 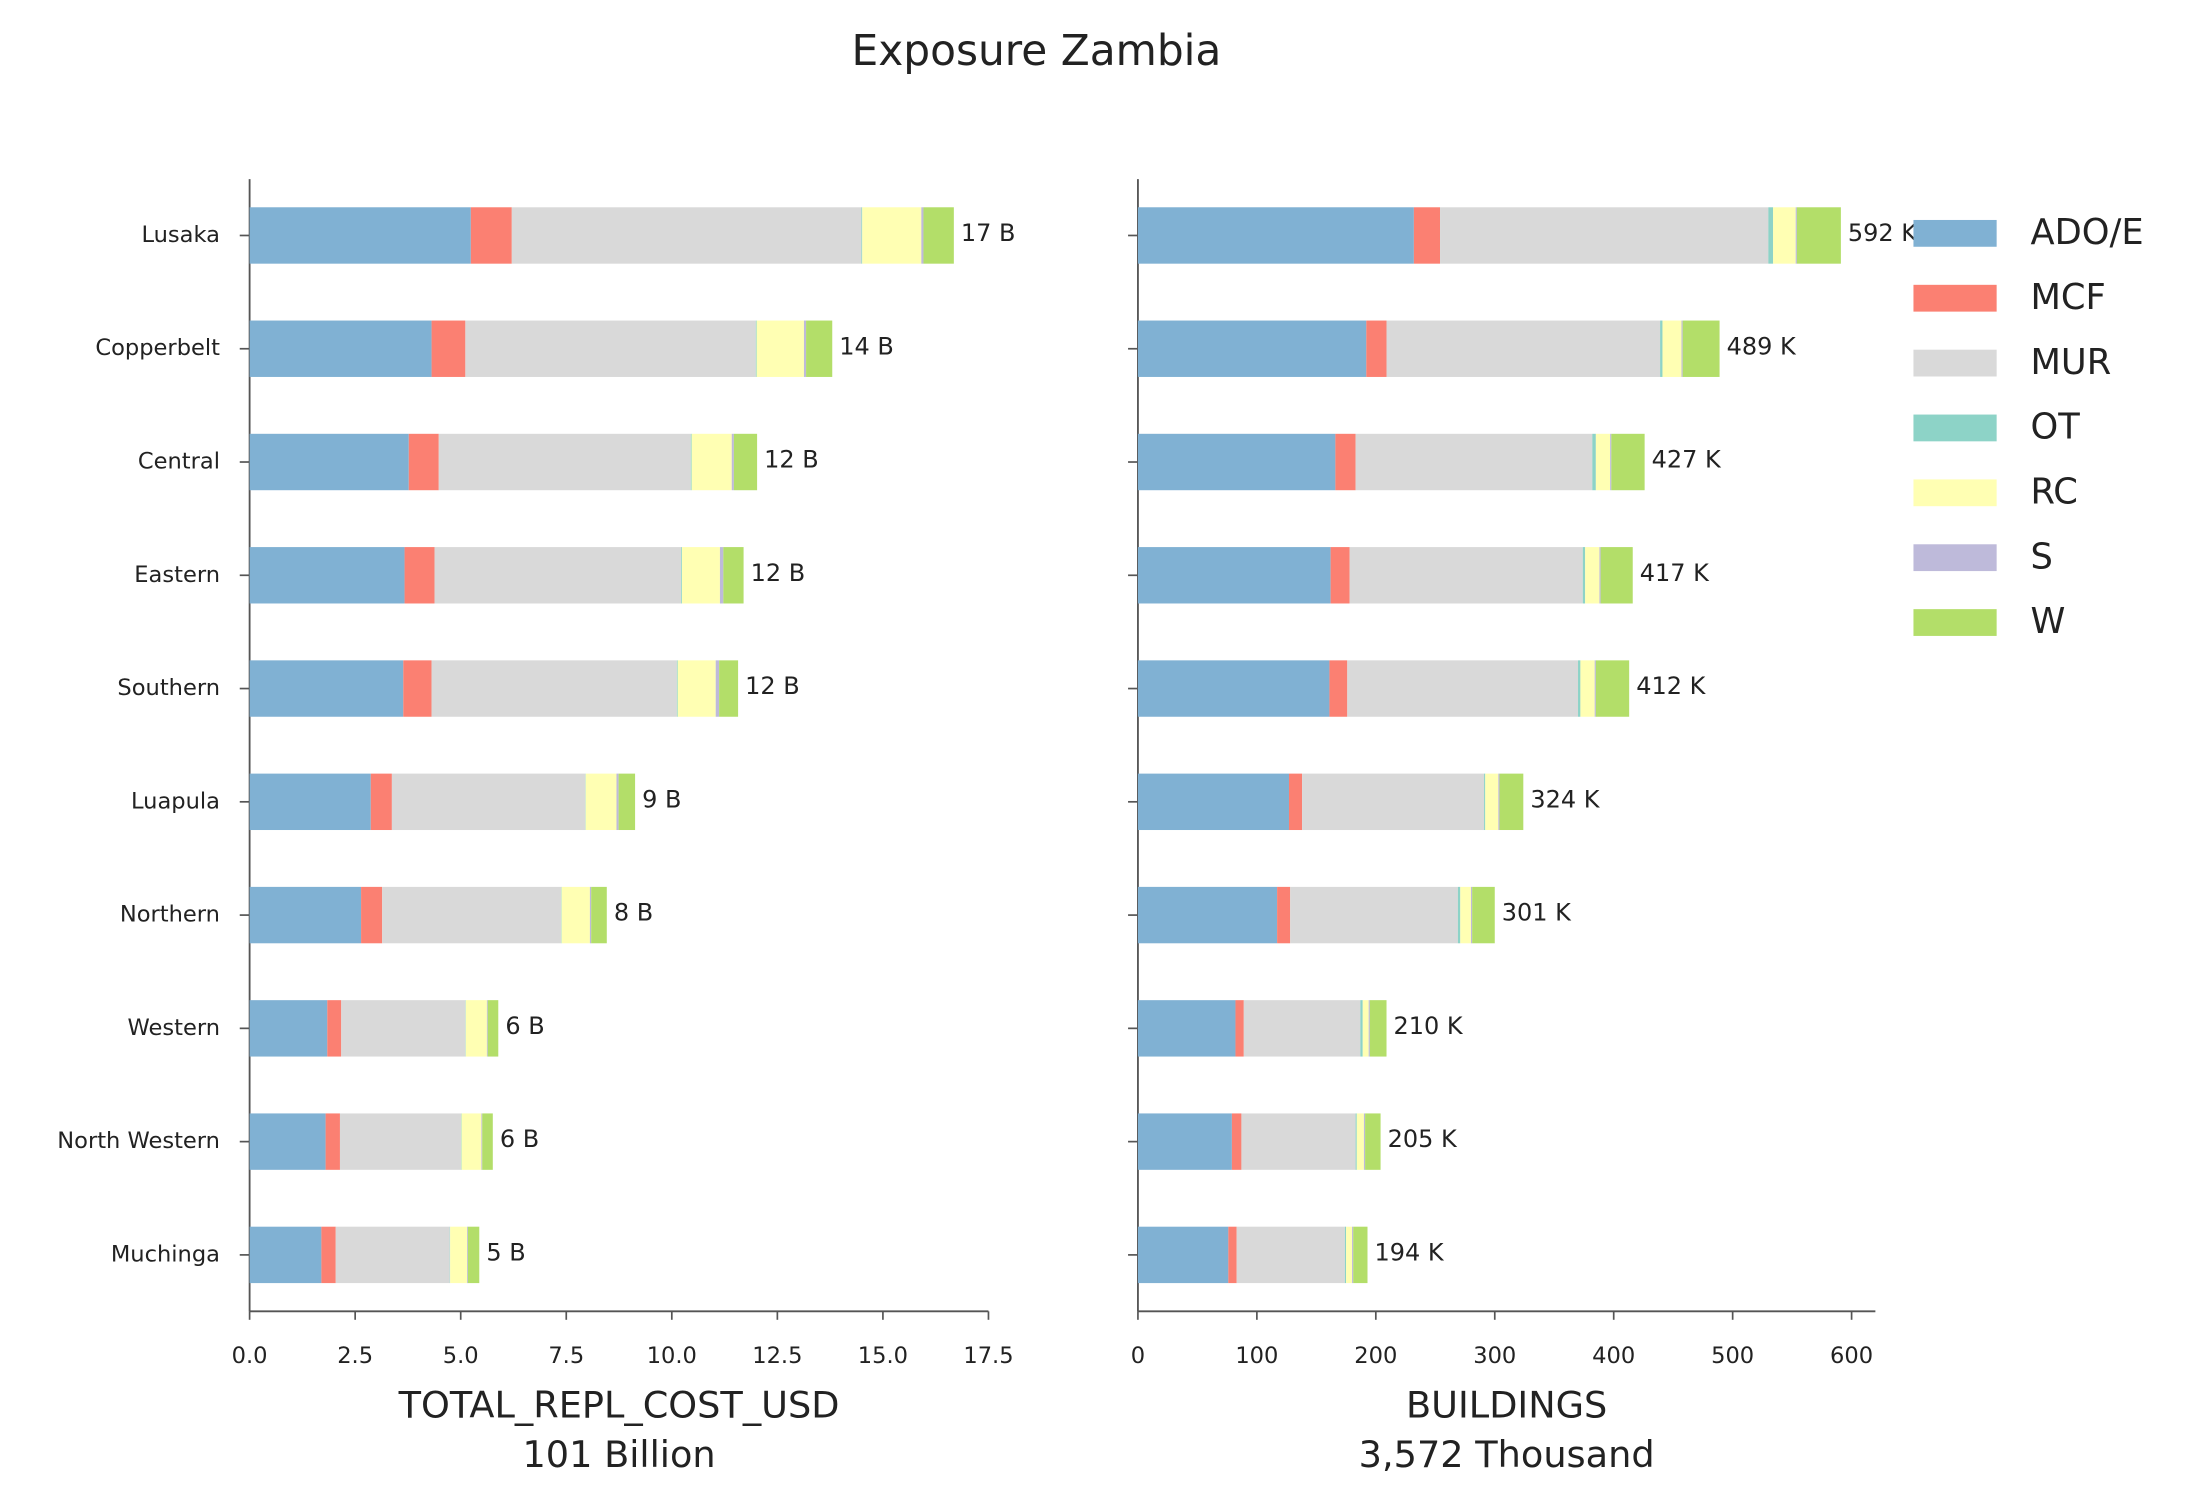 What do you see at coordinates (524, 1026) in the screenshot?
I see `total-label: 6 B` at bounding box center [524, 1026].